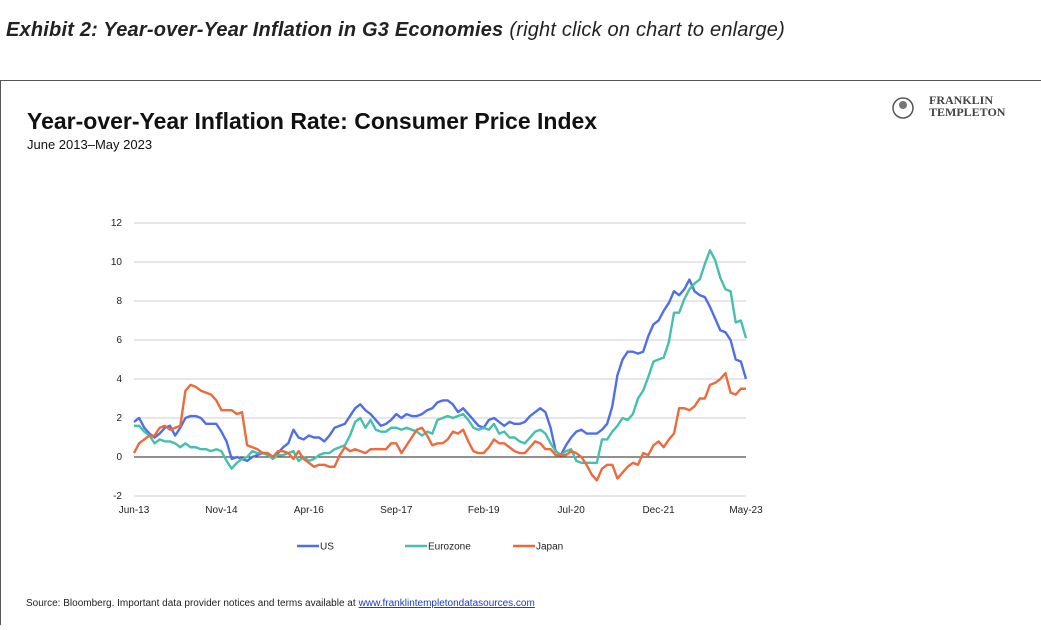 The height and width of the screenshot is (630, 1041). I want to click on source-link: www.franklintempletondatasources.com, so click(446, 603).